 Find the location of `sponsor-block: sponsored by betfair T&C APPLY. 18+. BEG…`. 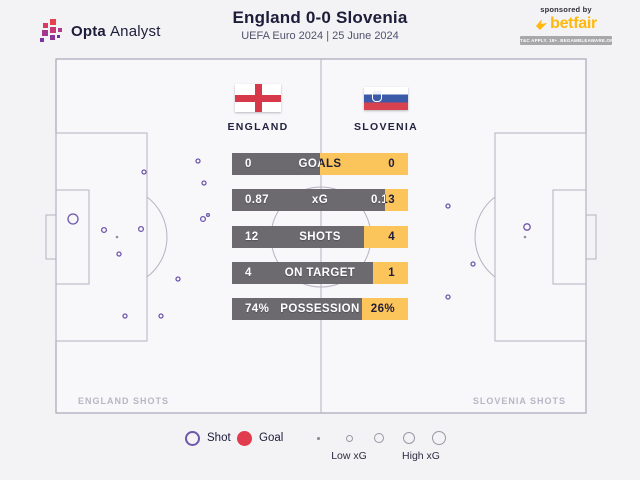

sponsor-block: sponsored by betfair T&C APPLY. 18+. BEG… is located at coordinates (566, 25).